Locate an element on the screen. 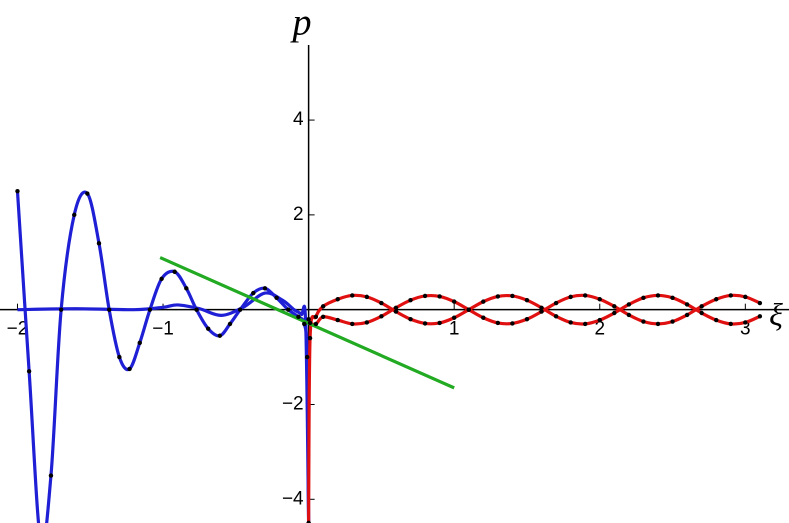 This screenshot has height=523, width=789. y-tick-label: 2 is located at coordinates (298, 214).